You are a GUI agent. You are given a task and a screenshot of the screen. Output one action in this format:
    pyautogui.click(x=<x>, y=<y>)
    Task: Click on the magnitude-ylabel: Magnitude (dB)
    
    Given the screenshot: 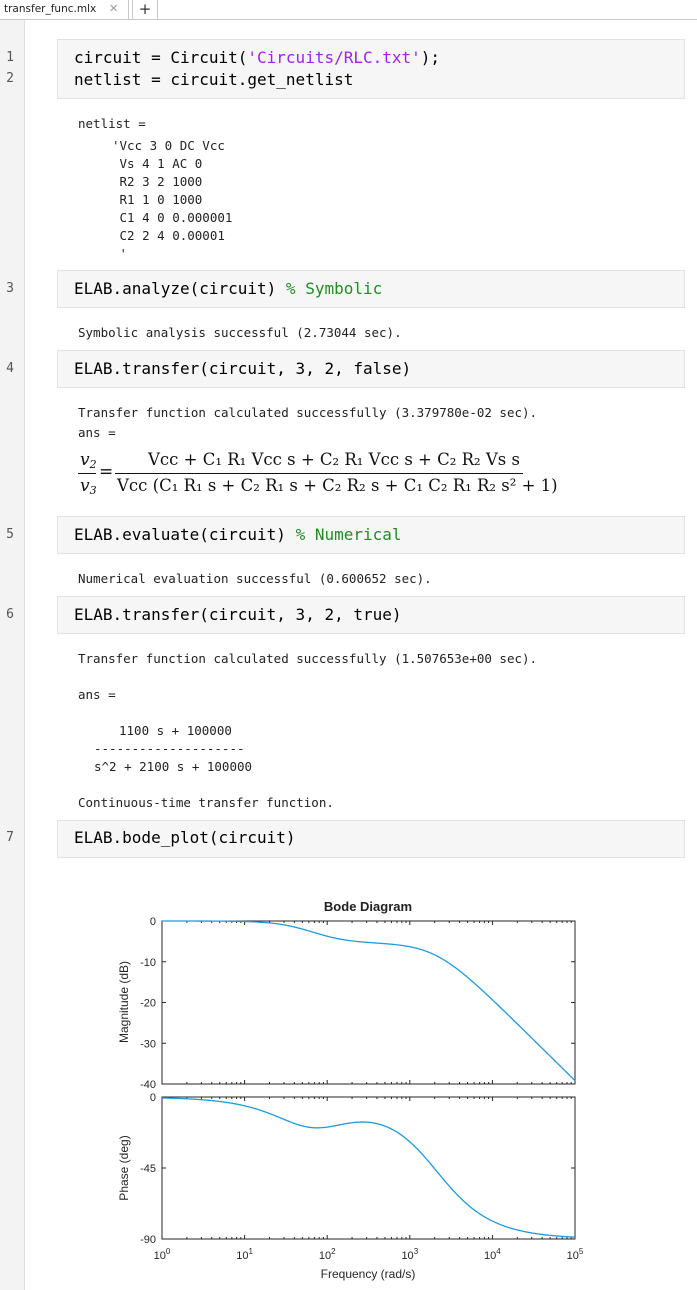 What is the action you would take?
    pyautogui.click(x=124, y=1002)
    